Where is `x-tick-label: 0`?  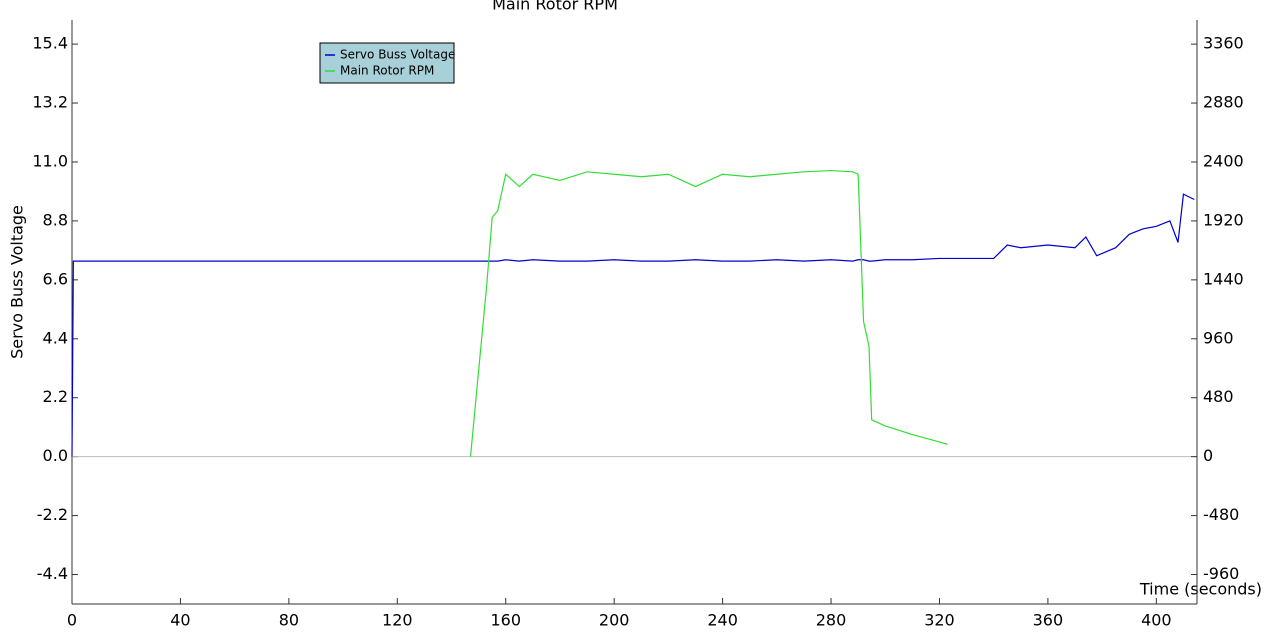 x-tick-label: 0 is located at coordinates (72, 620).